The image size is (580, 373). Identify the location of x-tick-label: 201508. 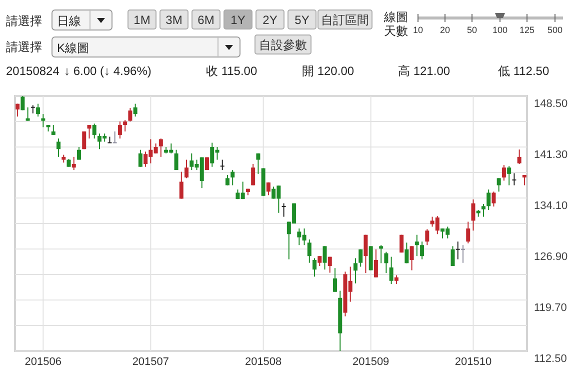
(263, 362).